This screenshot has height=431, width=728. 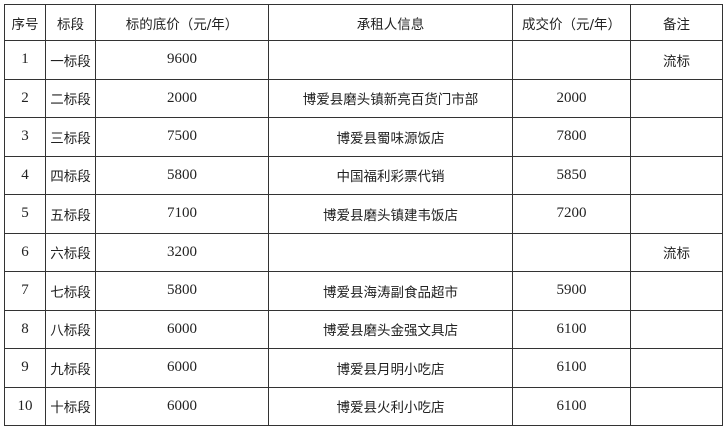 What do you see at coordinates (676, 22) in the screenshot?
I see `header-remark: 备注` at bounding box center [676, 22].